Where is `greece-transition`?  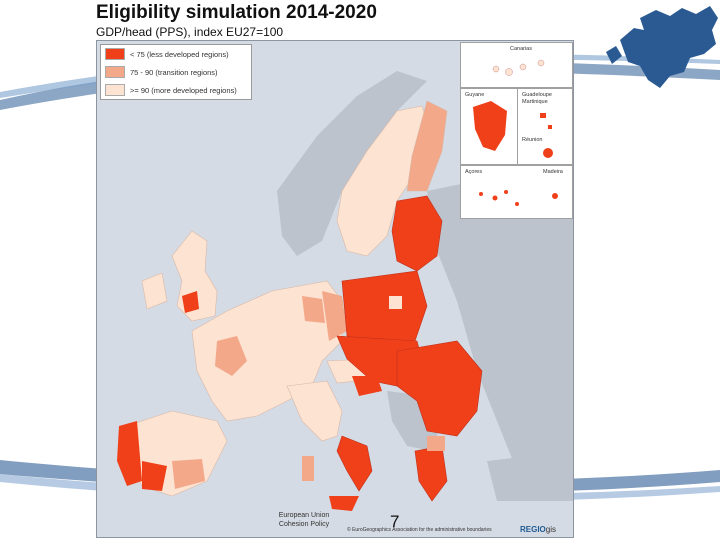 greece-transition is located at coordinates (436, 443).